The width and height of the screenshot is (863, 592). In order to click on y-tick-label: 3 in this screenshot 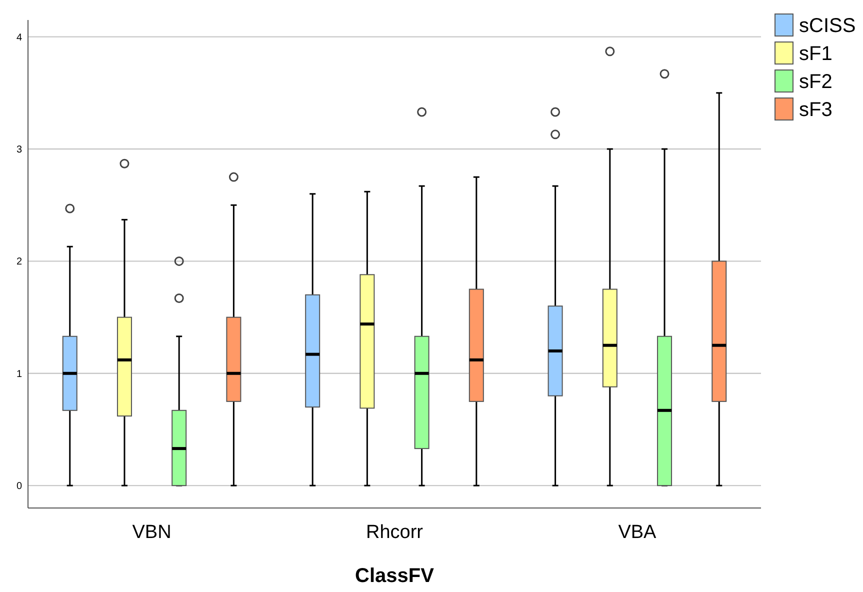, I will do `click(19, 150)`.